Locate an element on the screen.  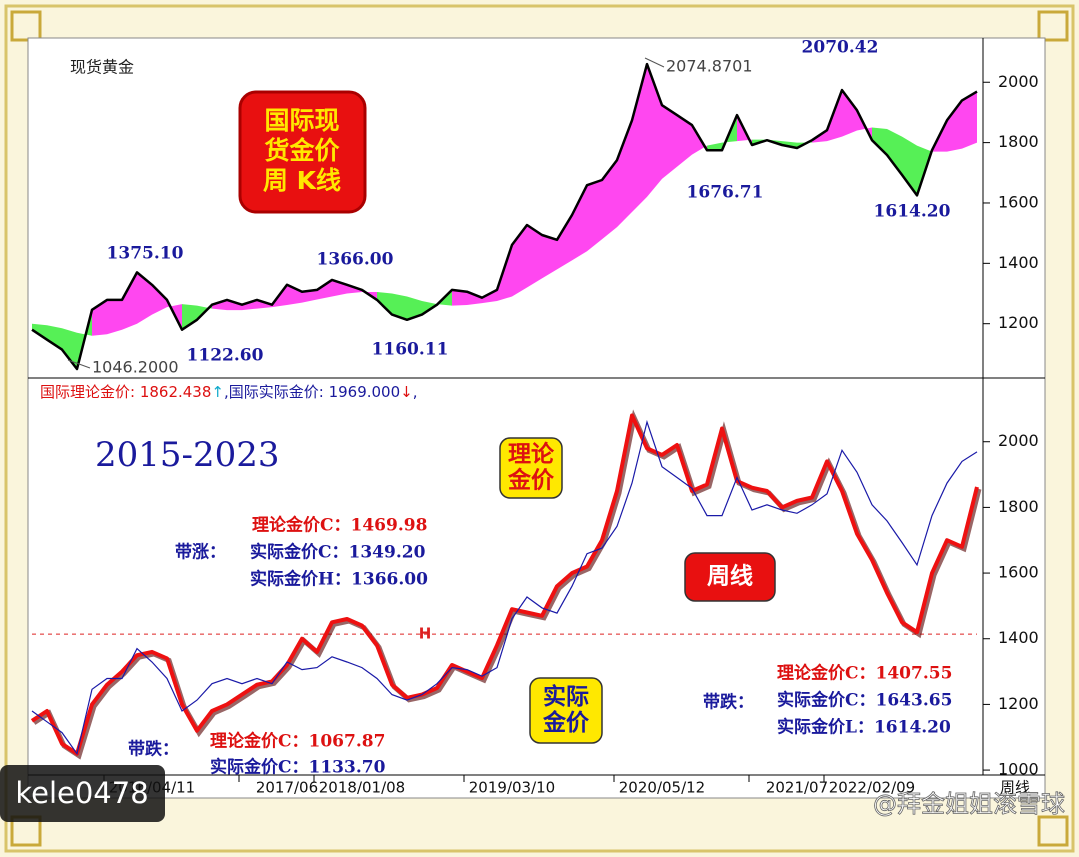
x-tick-label: 2018/01/08 is located at coordinates (362, 788).